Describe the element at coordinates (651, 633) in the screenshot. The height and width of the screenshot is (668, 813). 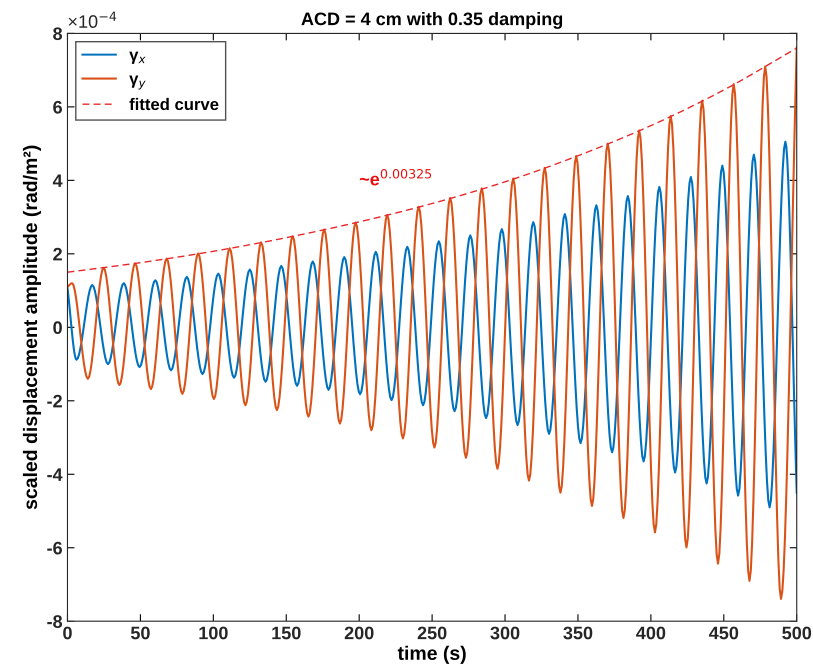
I see `x-tick-label: 400` at that location.